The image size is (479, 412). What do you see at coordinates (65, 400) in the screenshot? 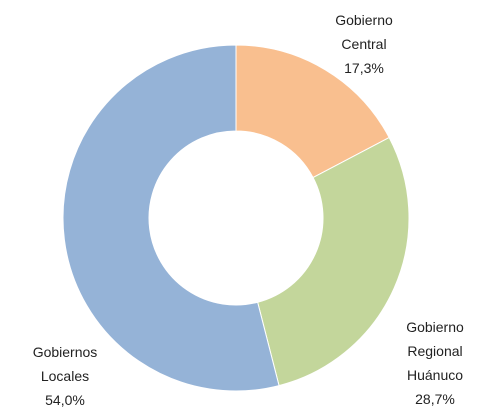
I see `value-label: 54,0%` at bounding box center [65, 400].